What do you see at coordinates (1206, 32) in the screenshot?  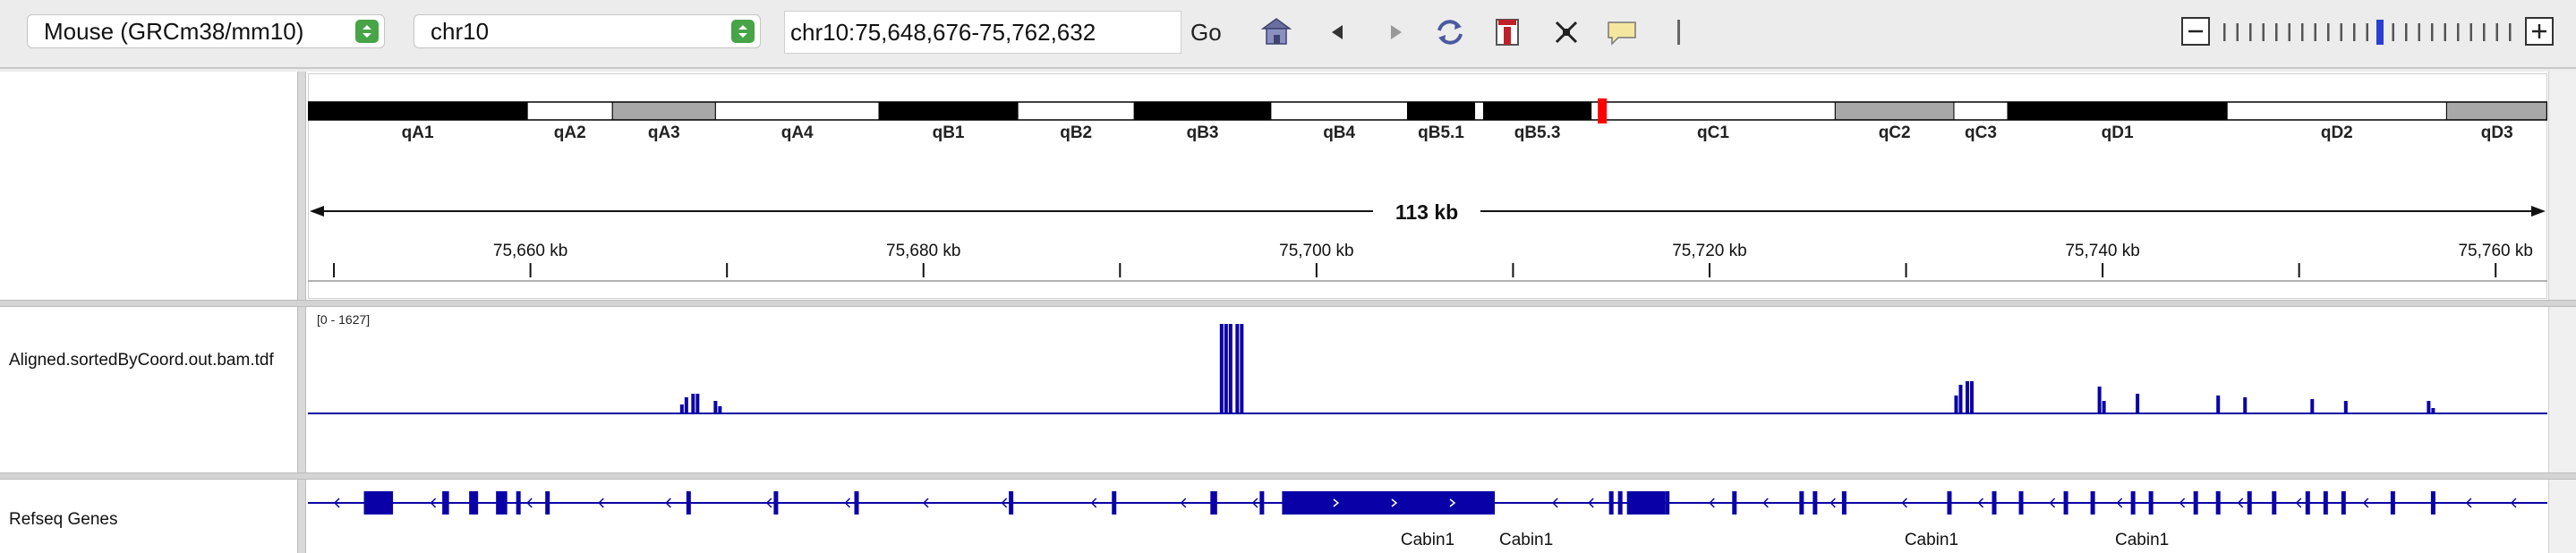 I see `go-button: Go` at bounding box center [1206, 32].